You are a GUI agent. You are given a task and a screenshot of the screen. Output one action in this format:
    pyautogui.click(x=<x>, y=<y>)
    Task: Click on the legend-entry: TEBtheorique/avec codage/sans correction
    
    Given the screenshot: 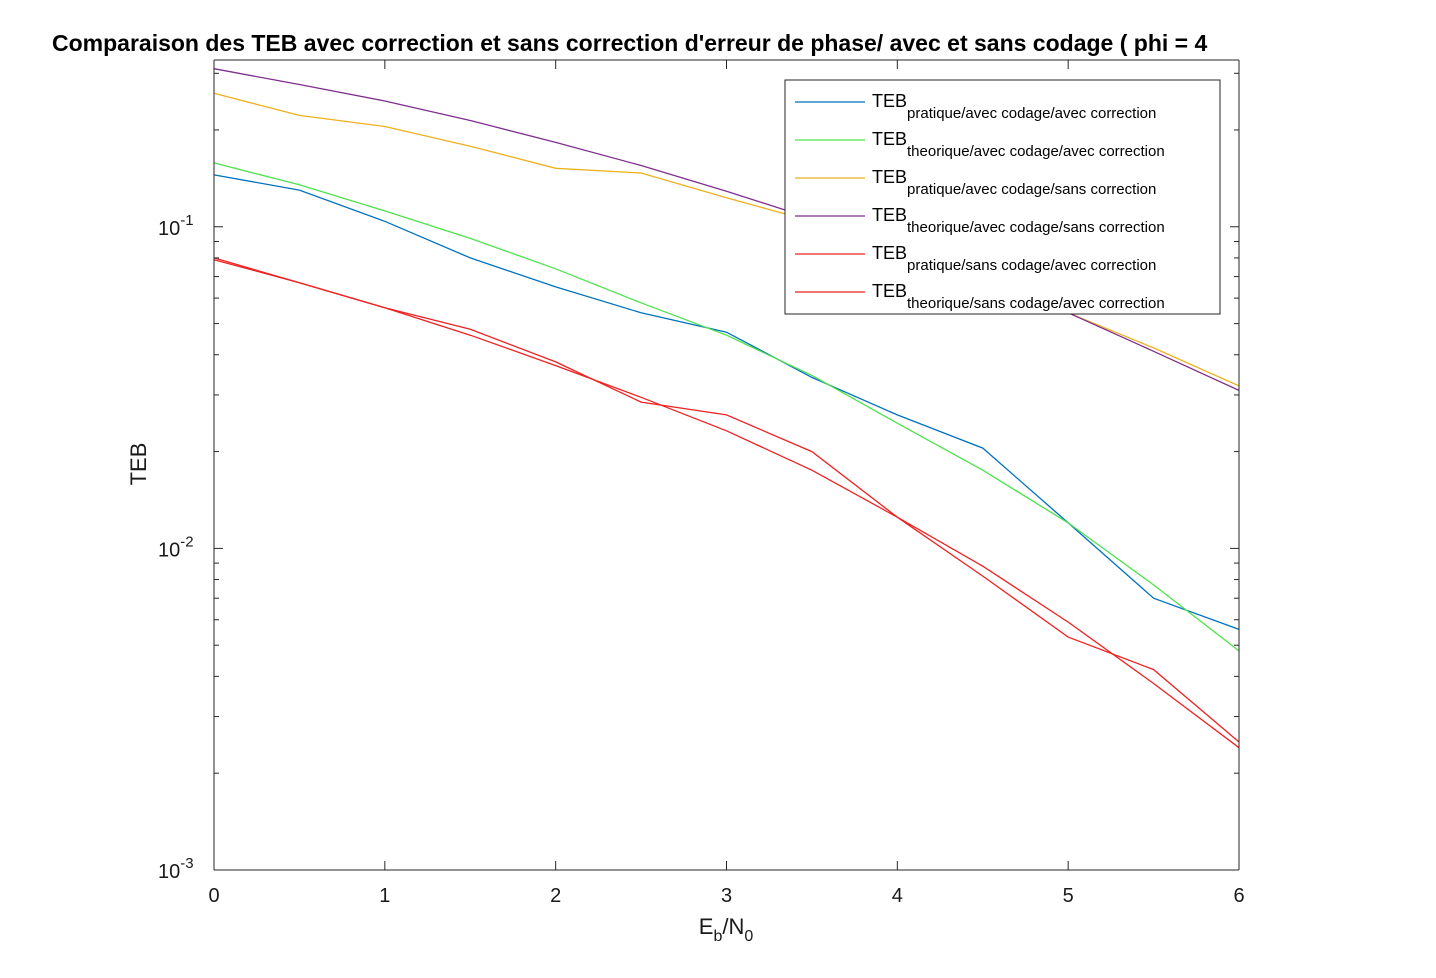 What is the action you would take?
    pyautogui.click(x=1018, y=220)
    